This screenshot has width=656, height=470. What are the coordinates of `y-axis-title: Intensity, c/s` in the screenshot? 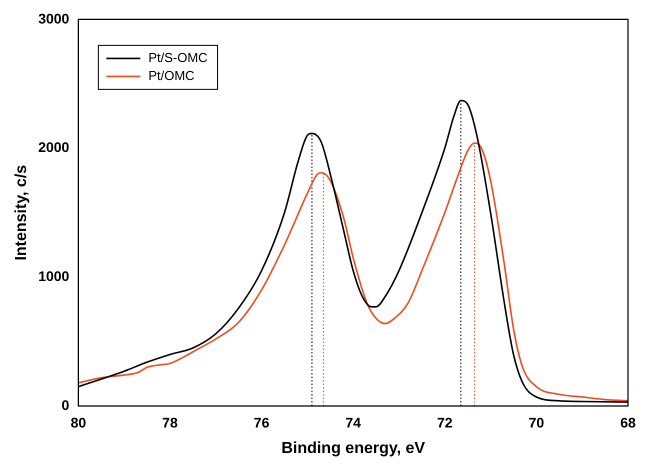 It's located at (21, 212).